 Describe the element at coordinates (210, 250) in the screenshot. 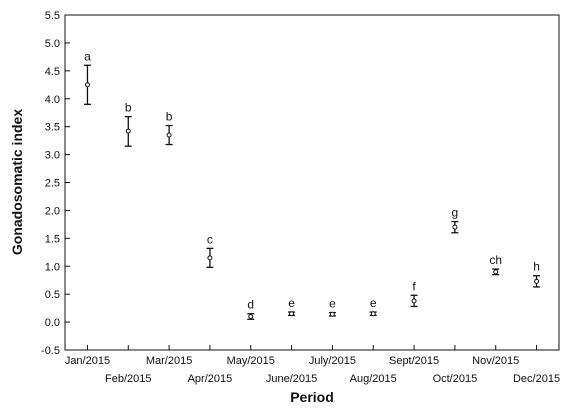

I see `data-point: c` at that location.